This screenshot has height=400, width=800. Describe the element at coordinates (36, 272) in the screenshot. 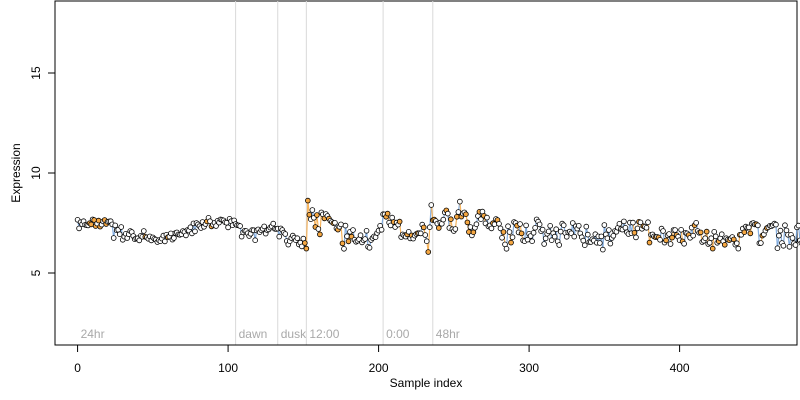

I see `y-tick-label: 5` at that location.